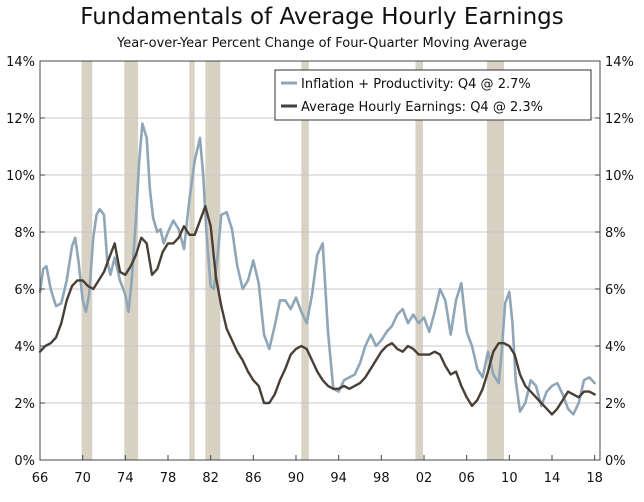 Image resolution: width=644 pixels, height=502 pixels. What do you see at coordinates (424, 478) in the screenshot?
I see `x-tick-label: 02` at bounding box center [424, 478].